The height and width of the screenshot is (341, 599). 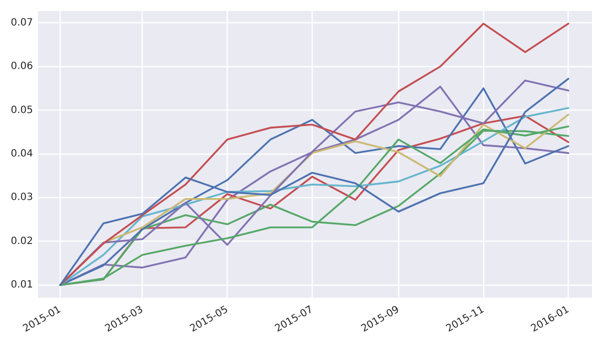 What do you see at coordinates (21, 22) in the screenshot?
I see `y-tick-label: 0.07` at bounding box center [21, 22].